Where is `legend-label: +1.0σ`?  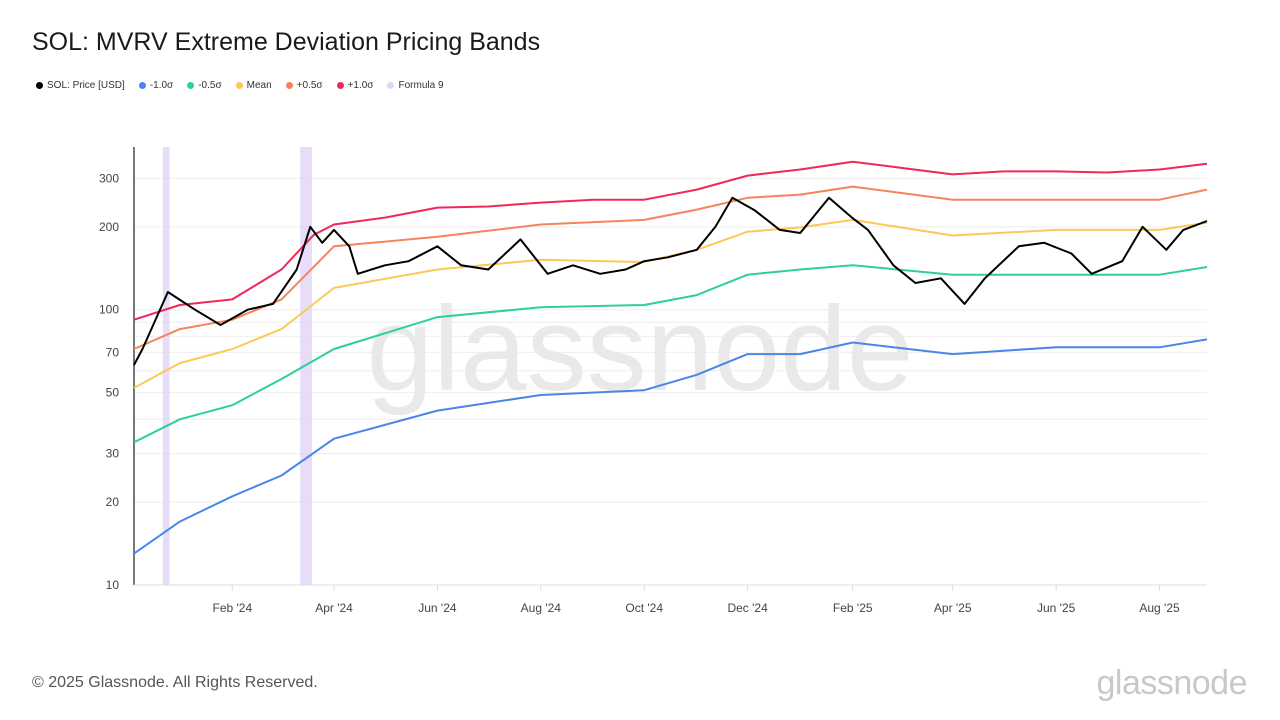 legend-label: +1.0σ is located at coordinates (360, 85).